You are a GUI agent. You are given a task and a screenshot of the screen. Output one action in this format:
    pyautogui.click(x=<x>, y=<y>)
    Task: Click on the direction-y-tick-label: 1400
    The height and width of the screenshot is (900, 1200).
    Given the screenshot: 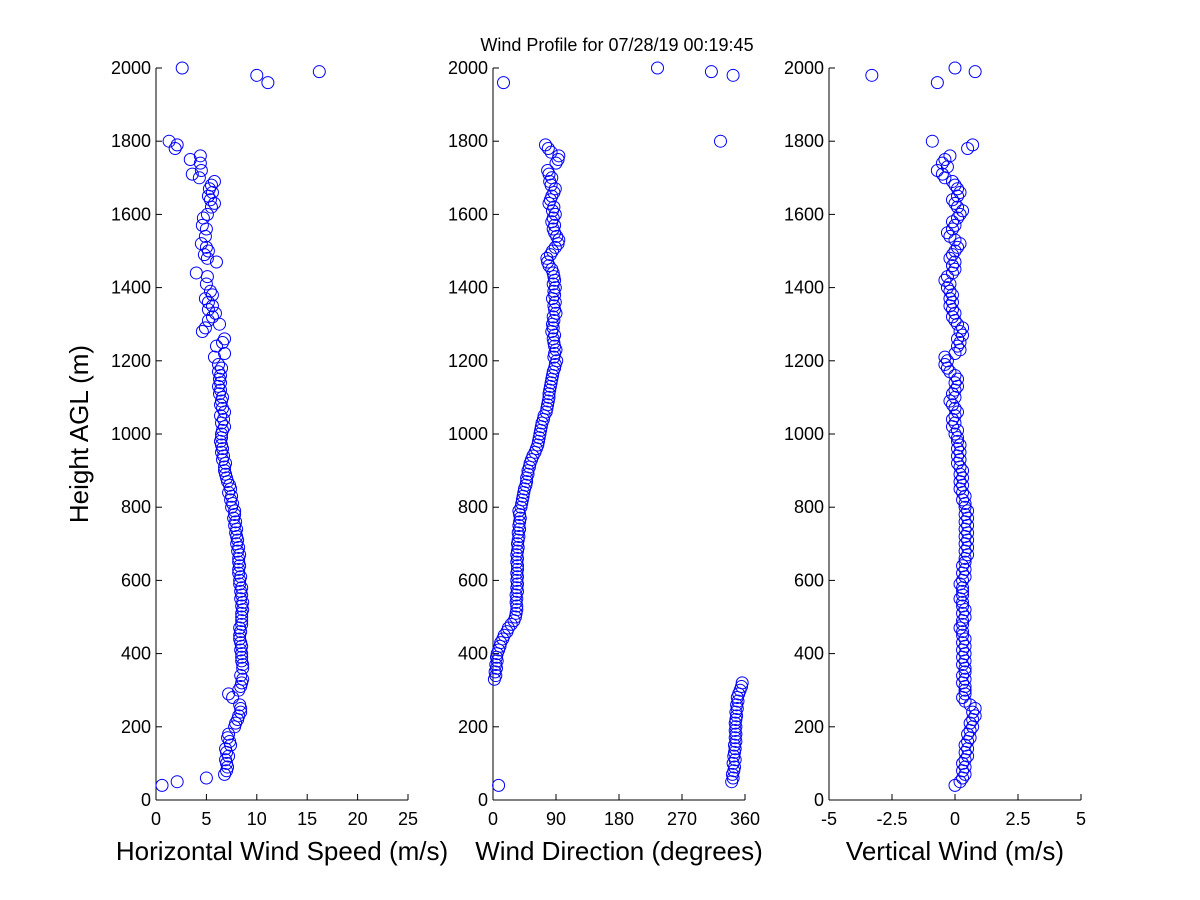 What is the action you would take?
    pyautogui.click(x=468, y=288)
    